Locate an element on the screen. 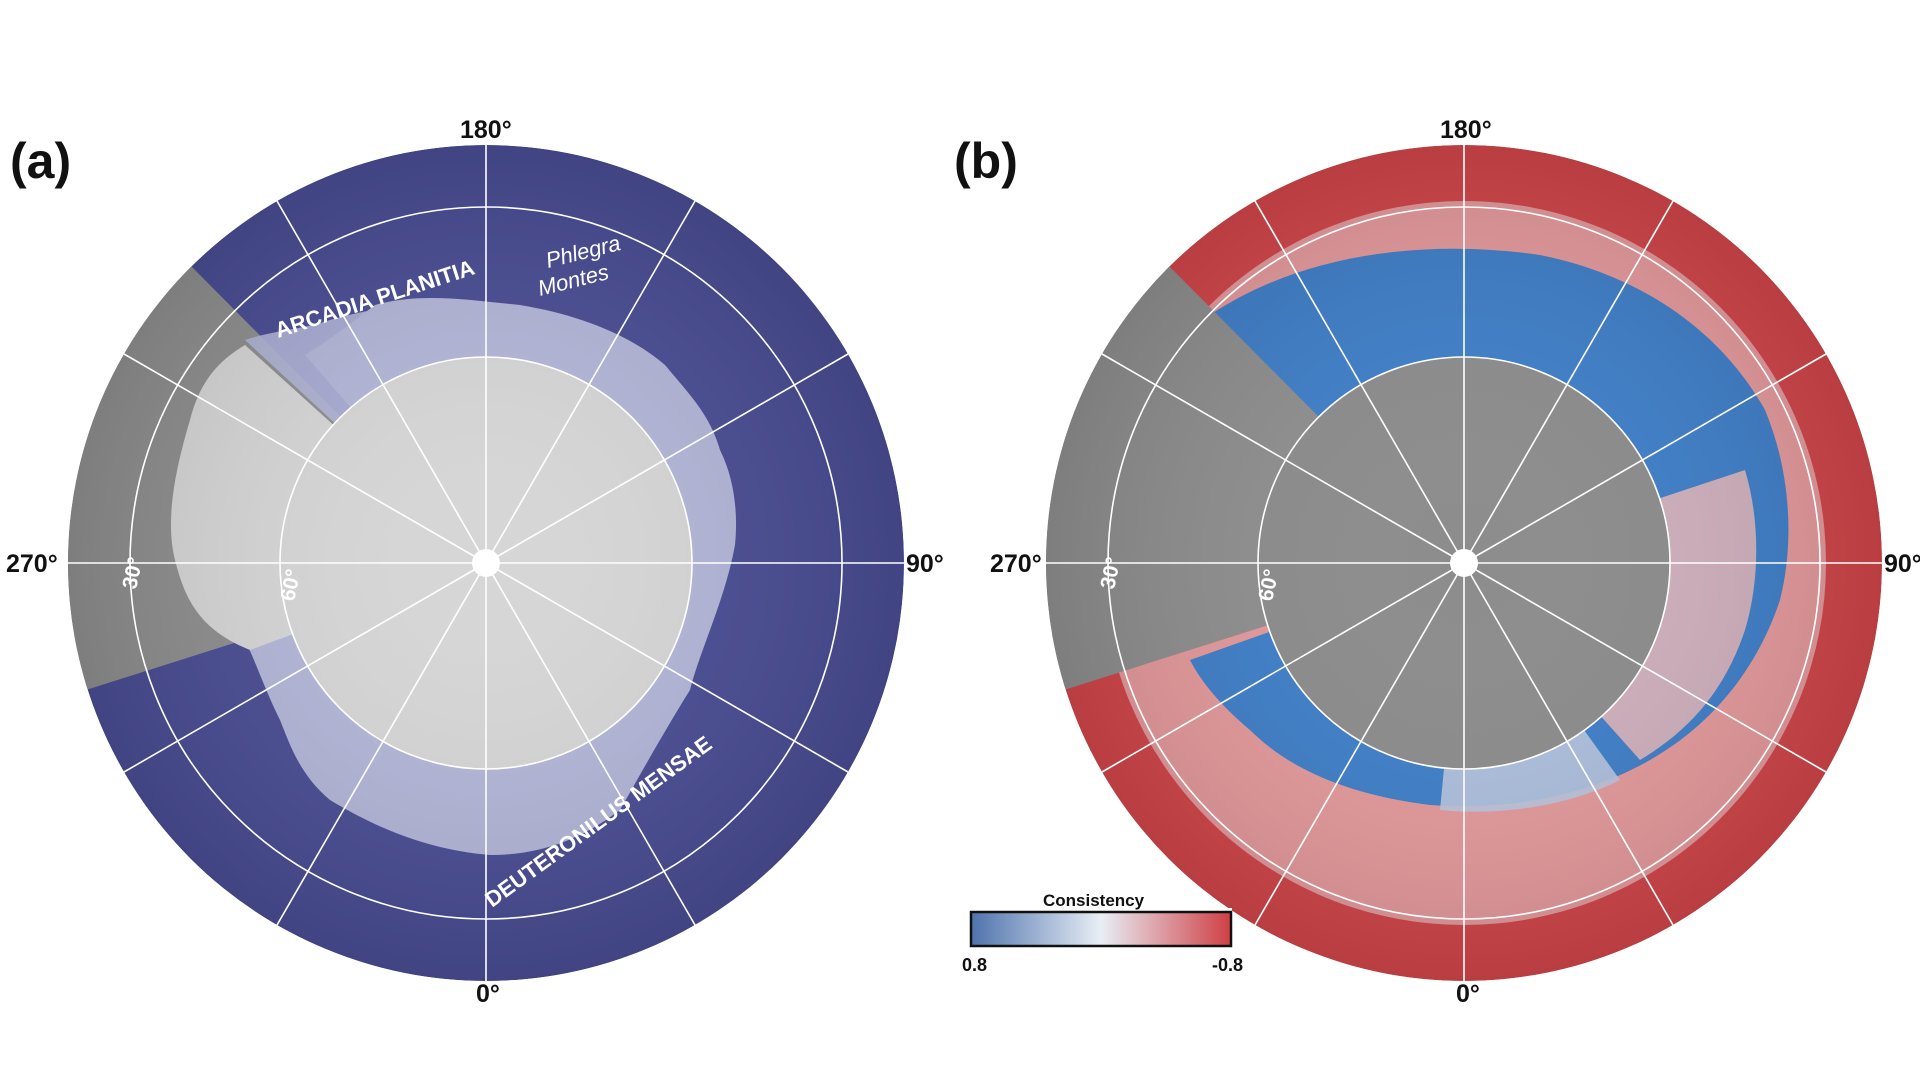  panel-b-lon-0: 0° is located at coordinates (1468, 994).